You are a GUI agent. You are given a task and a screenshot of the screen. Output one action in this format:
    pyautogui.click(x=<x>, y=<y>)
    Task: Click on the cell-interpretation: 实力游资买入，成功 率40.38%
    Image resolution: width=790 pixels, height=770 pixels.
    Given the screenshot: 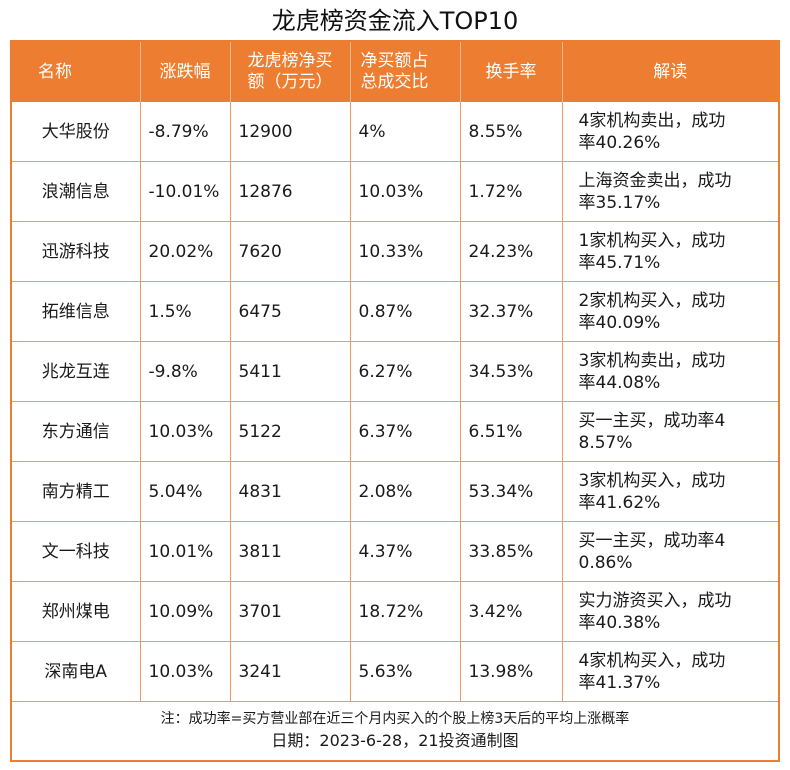 What is the action you would take?
    pyautogui.click(x=670, y=611)
    